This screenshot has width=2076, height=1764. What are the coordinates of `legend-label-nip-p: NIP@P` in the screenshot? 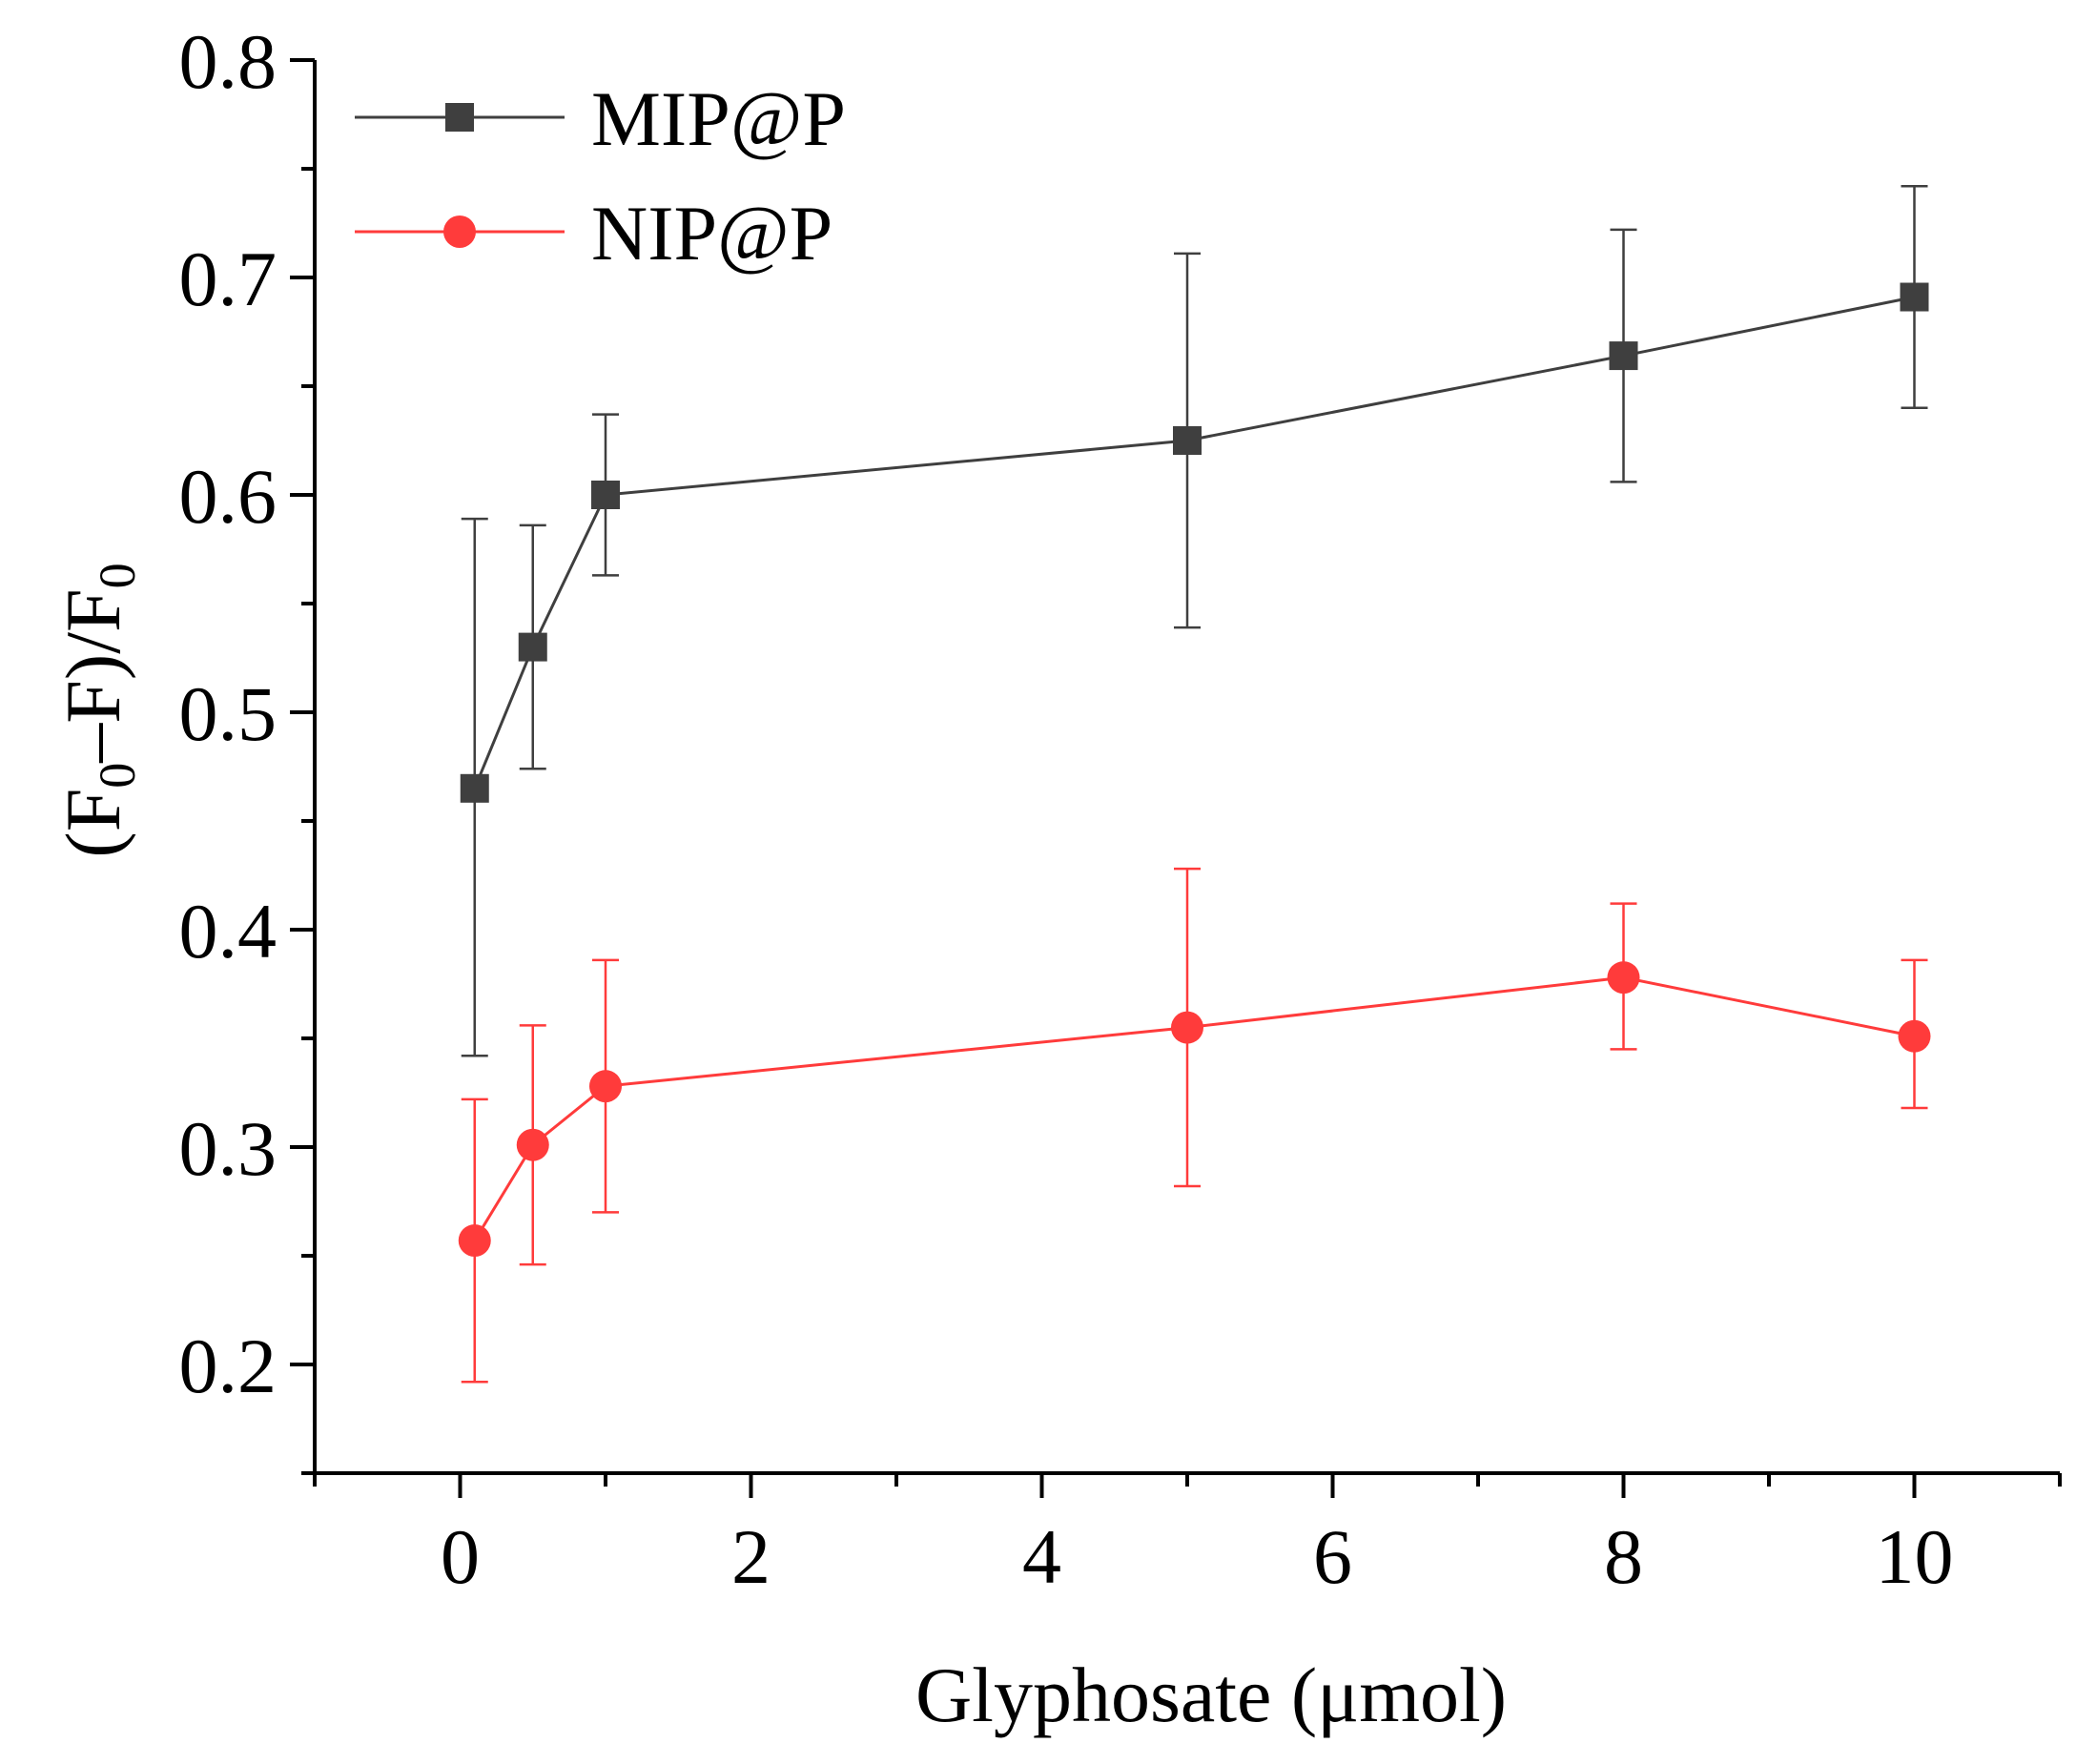 It's located at (712, 233).